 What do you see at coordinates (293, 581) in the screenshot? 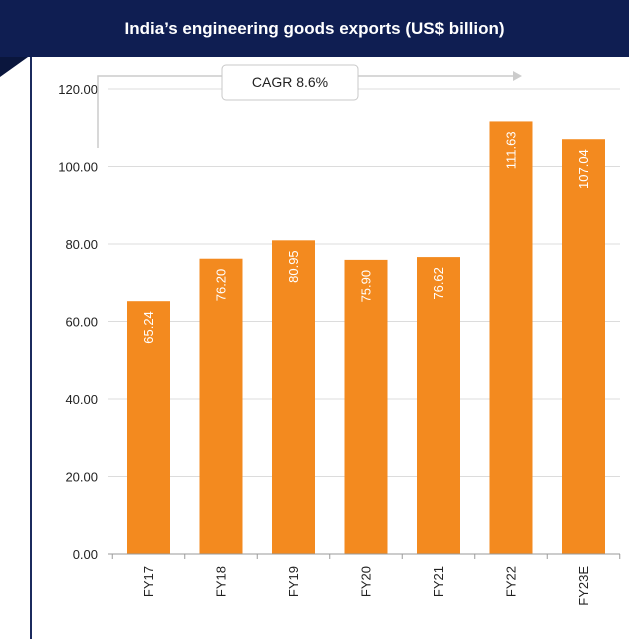
I see `x-category-label: FY19` at bounding box center [293, 581].